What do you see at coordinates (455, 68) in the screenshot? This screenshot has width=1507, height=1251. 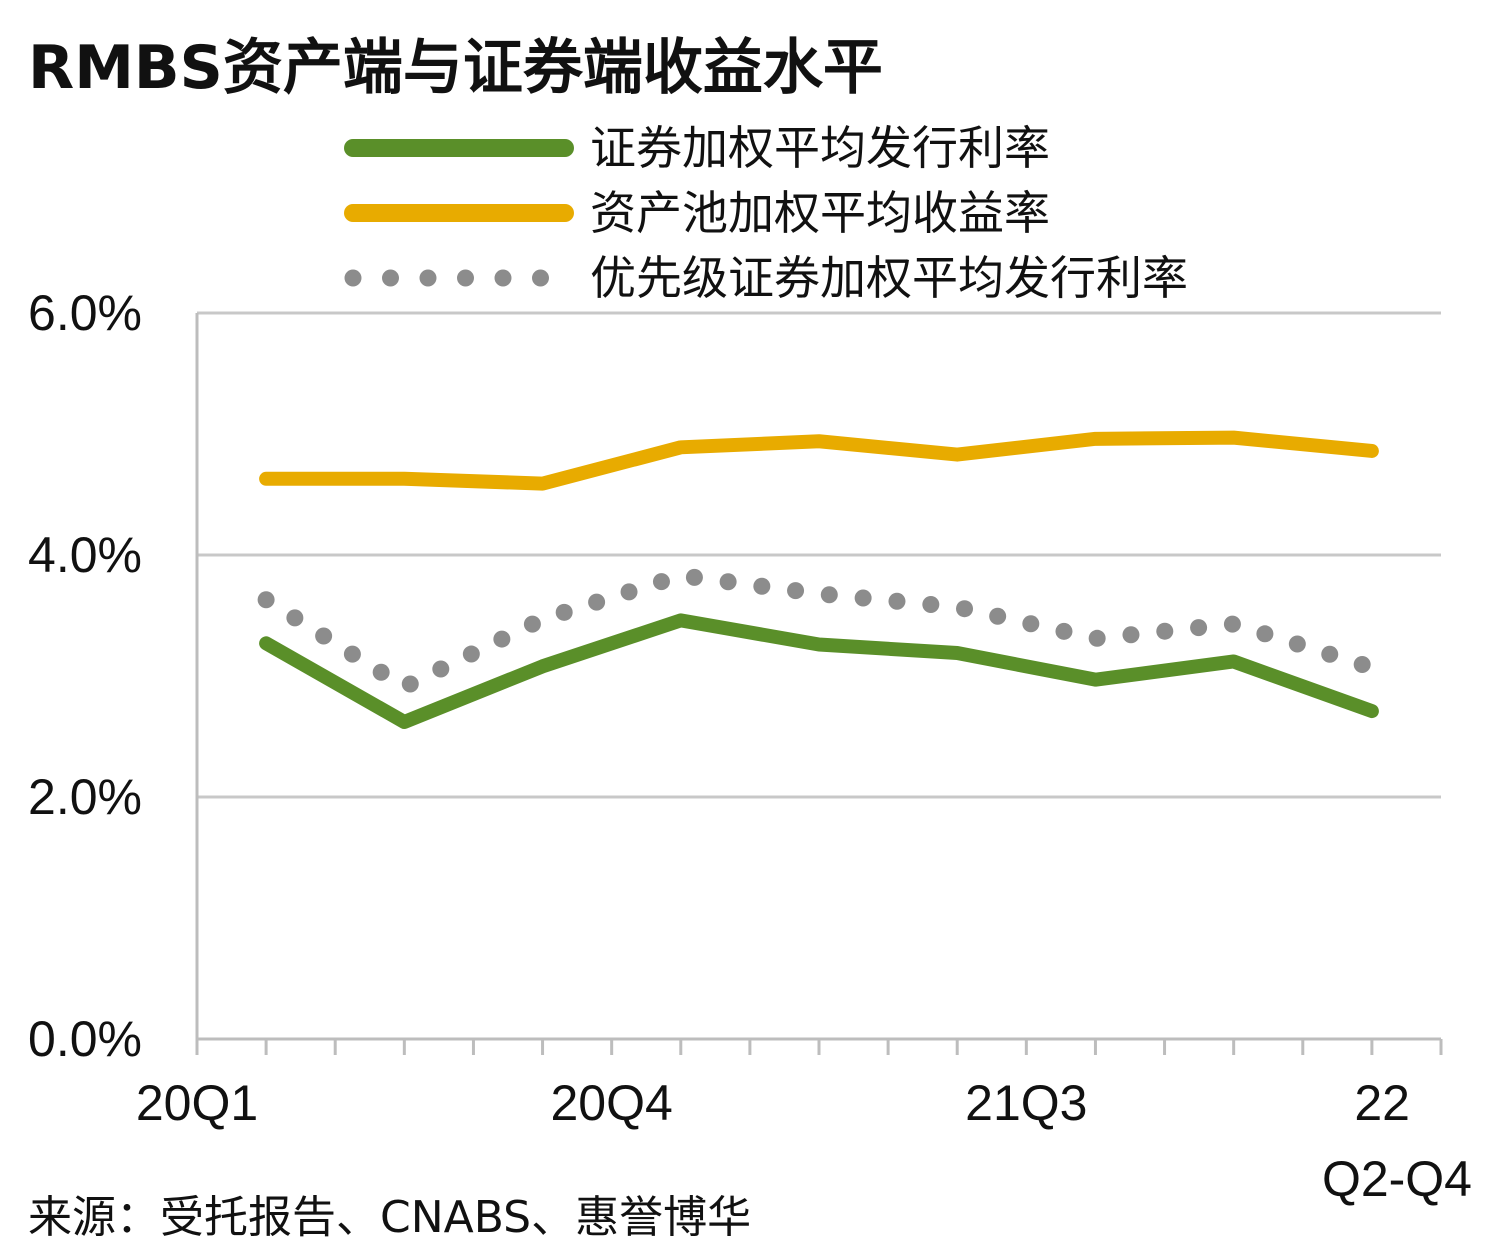 I see `chart-title: RMBS资产端与证券端收益水平` at bounding box center [455, 68].